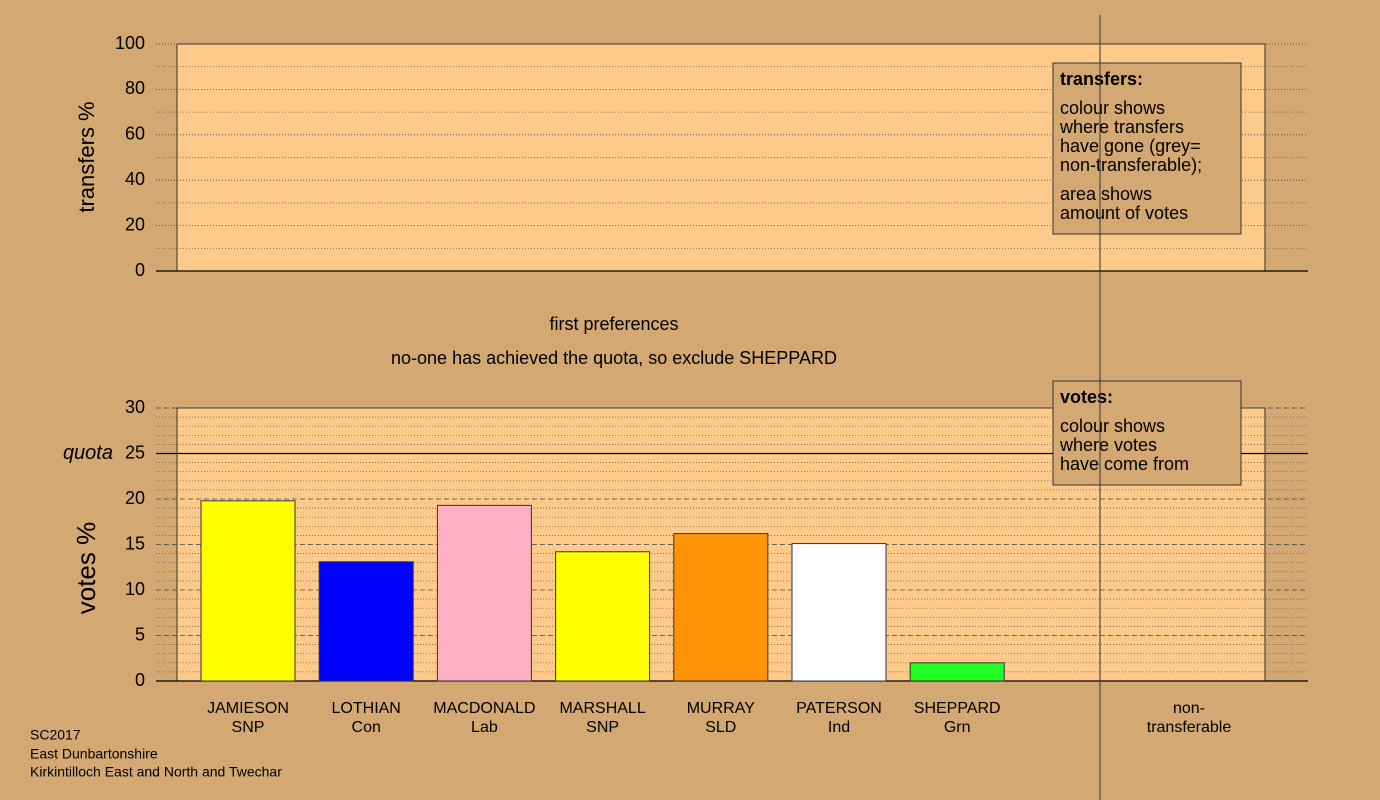 This screenshot has width=1380, height=800. I want to click on x-tick-label: MARSHALL, so click(602, 708).